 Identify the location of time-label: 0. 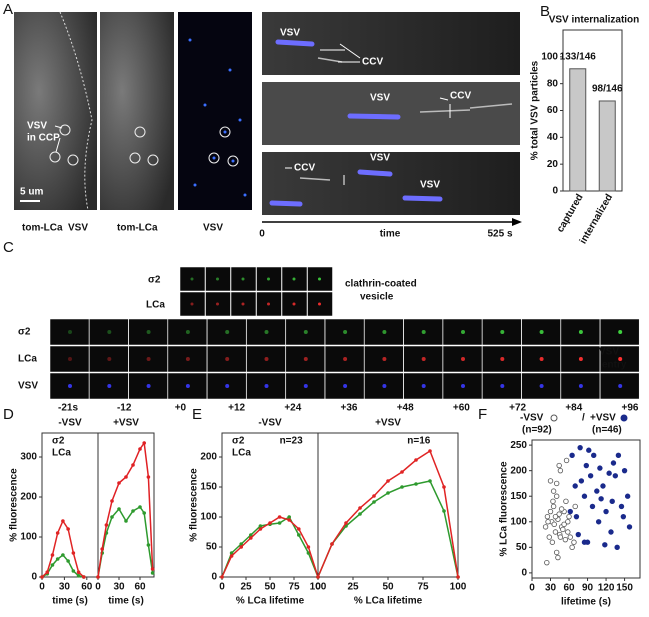
(262, 234).